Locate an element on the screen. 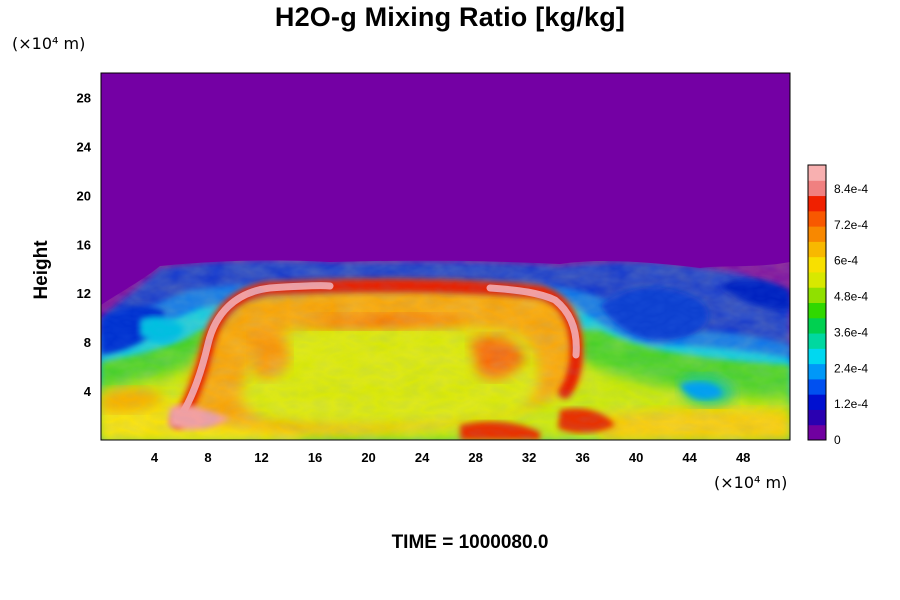 The width and height of the screenshot is (900, 600). colorbar-tick-label: 3.6e-4 is located at coordinates (851, 332).